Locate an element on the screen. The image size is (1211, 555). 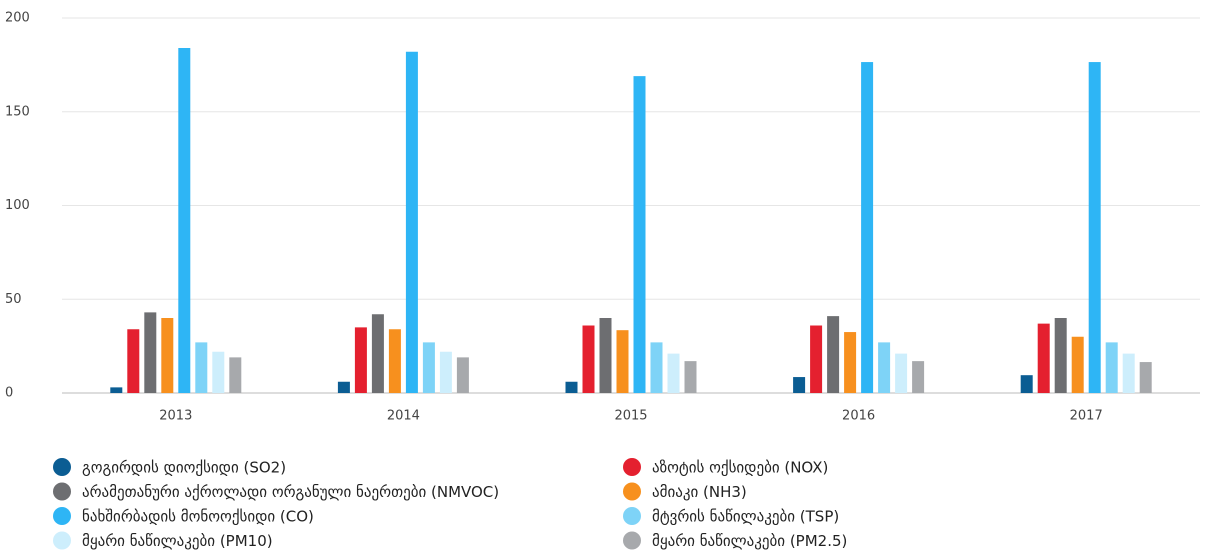
y-tick-label: 0 is located at coordinates (9, 393).